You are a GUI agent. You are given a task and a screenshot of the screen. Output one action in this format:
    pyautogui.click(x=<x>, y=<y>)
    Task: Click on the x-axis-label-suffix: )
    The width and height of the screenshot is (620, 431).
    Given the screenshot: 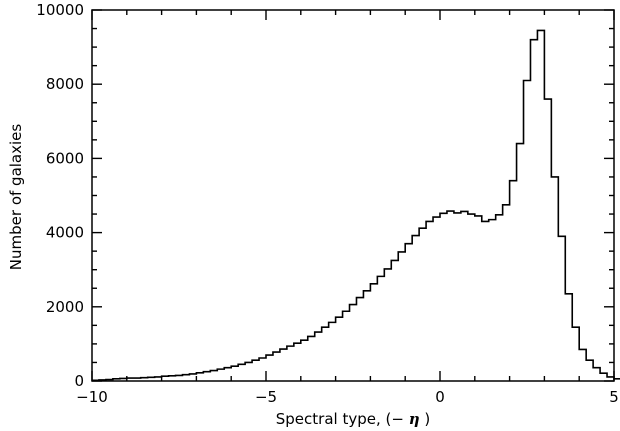 What is the action you would take?
    pyautogui.click(x=427, y=419)
    